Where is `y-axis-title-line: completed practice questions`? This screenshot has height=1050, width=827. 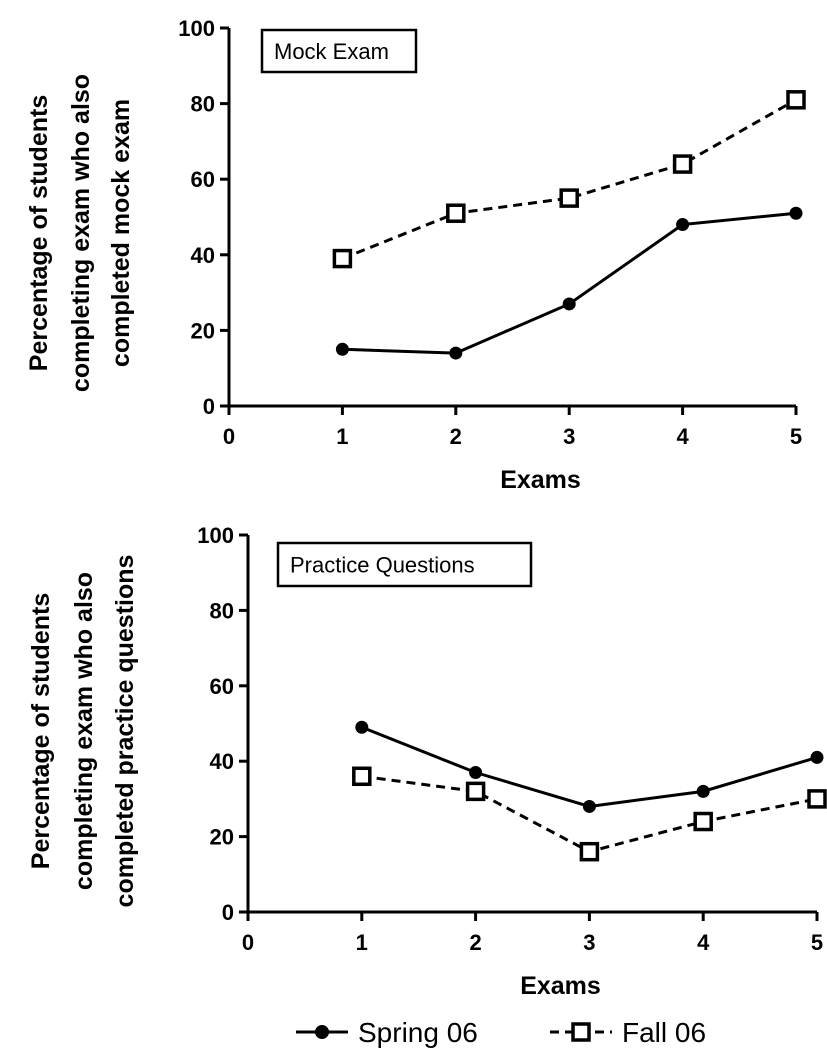 y-axis-title-line: completed practice questions is located at coordinates (125, 731).